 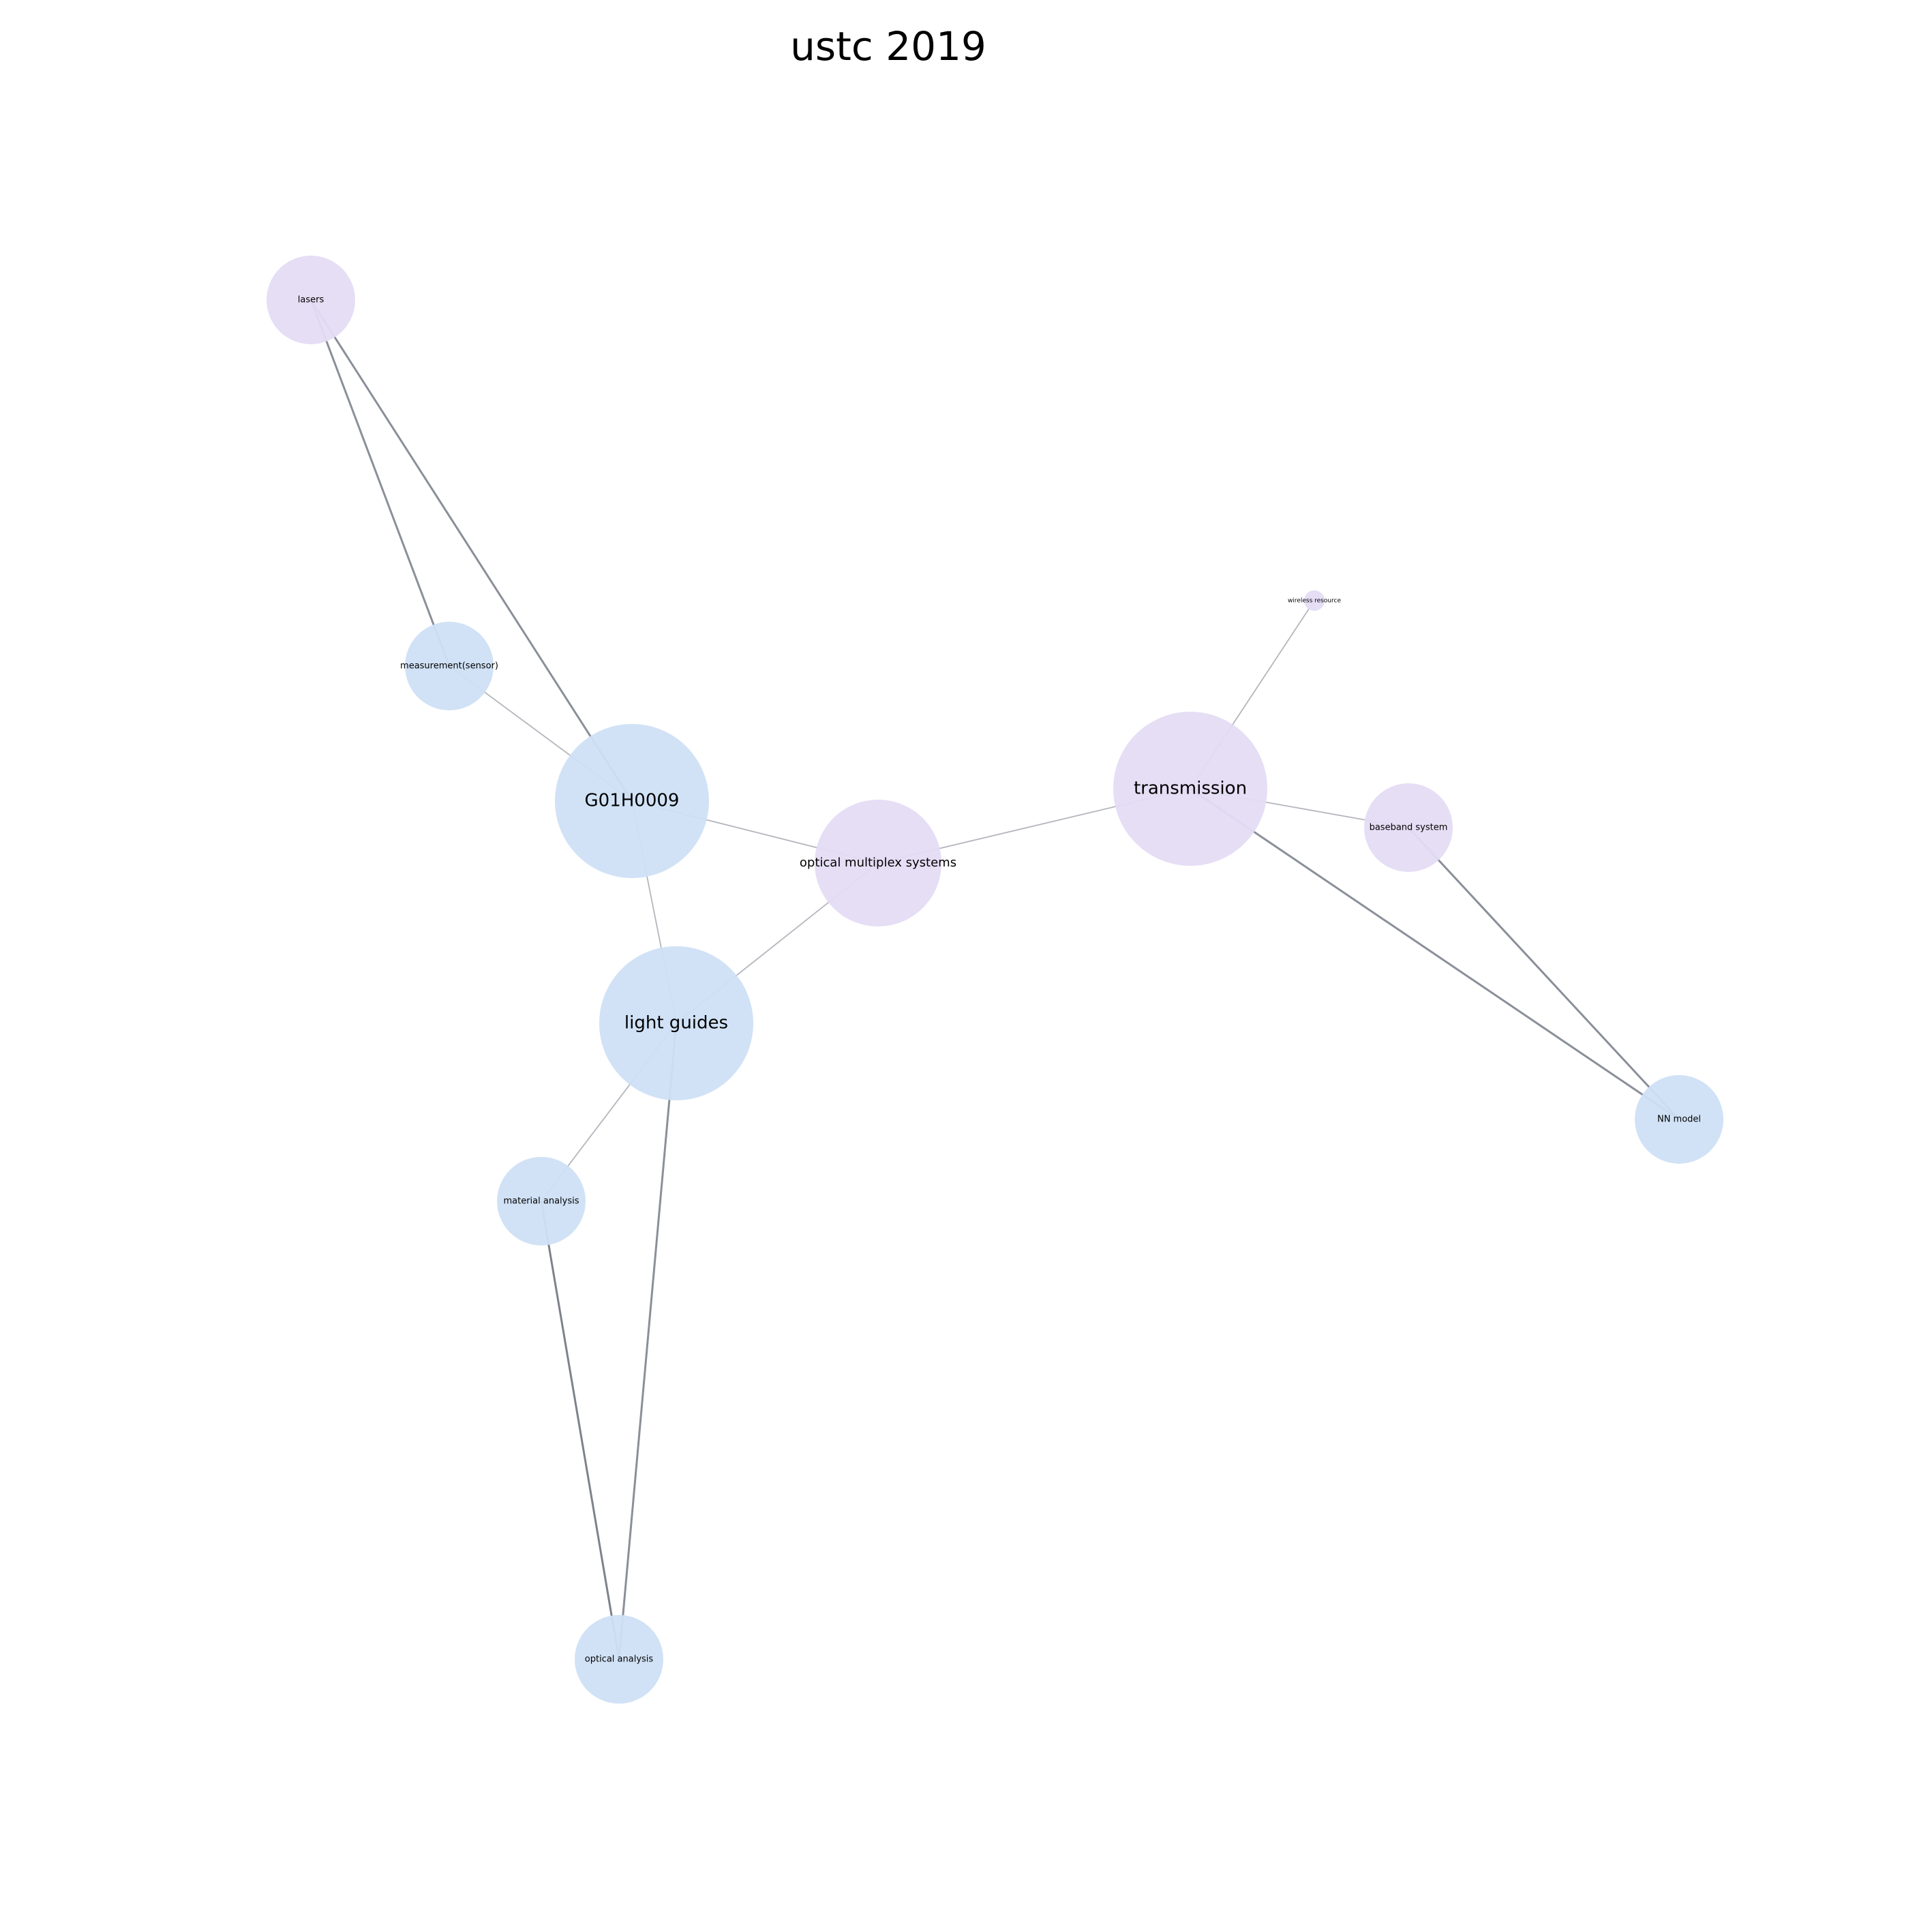 I want to click on node-label: lasers, so click(x=311, y=300).